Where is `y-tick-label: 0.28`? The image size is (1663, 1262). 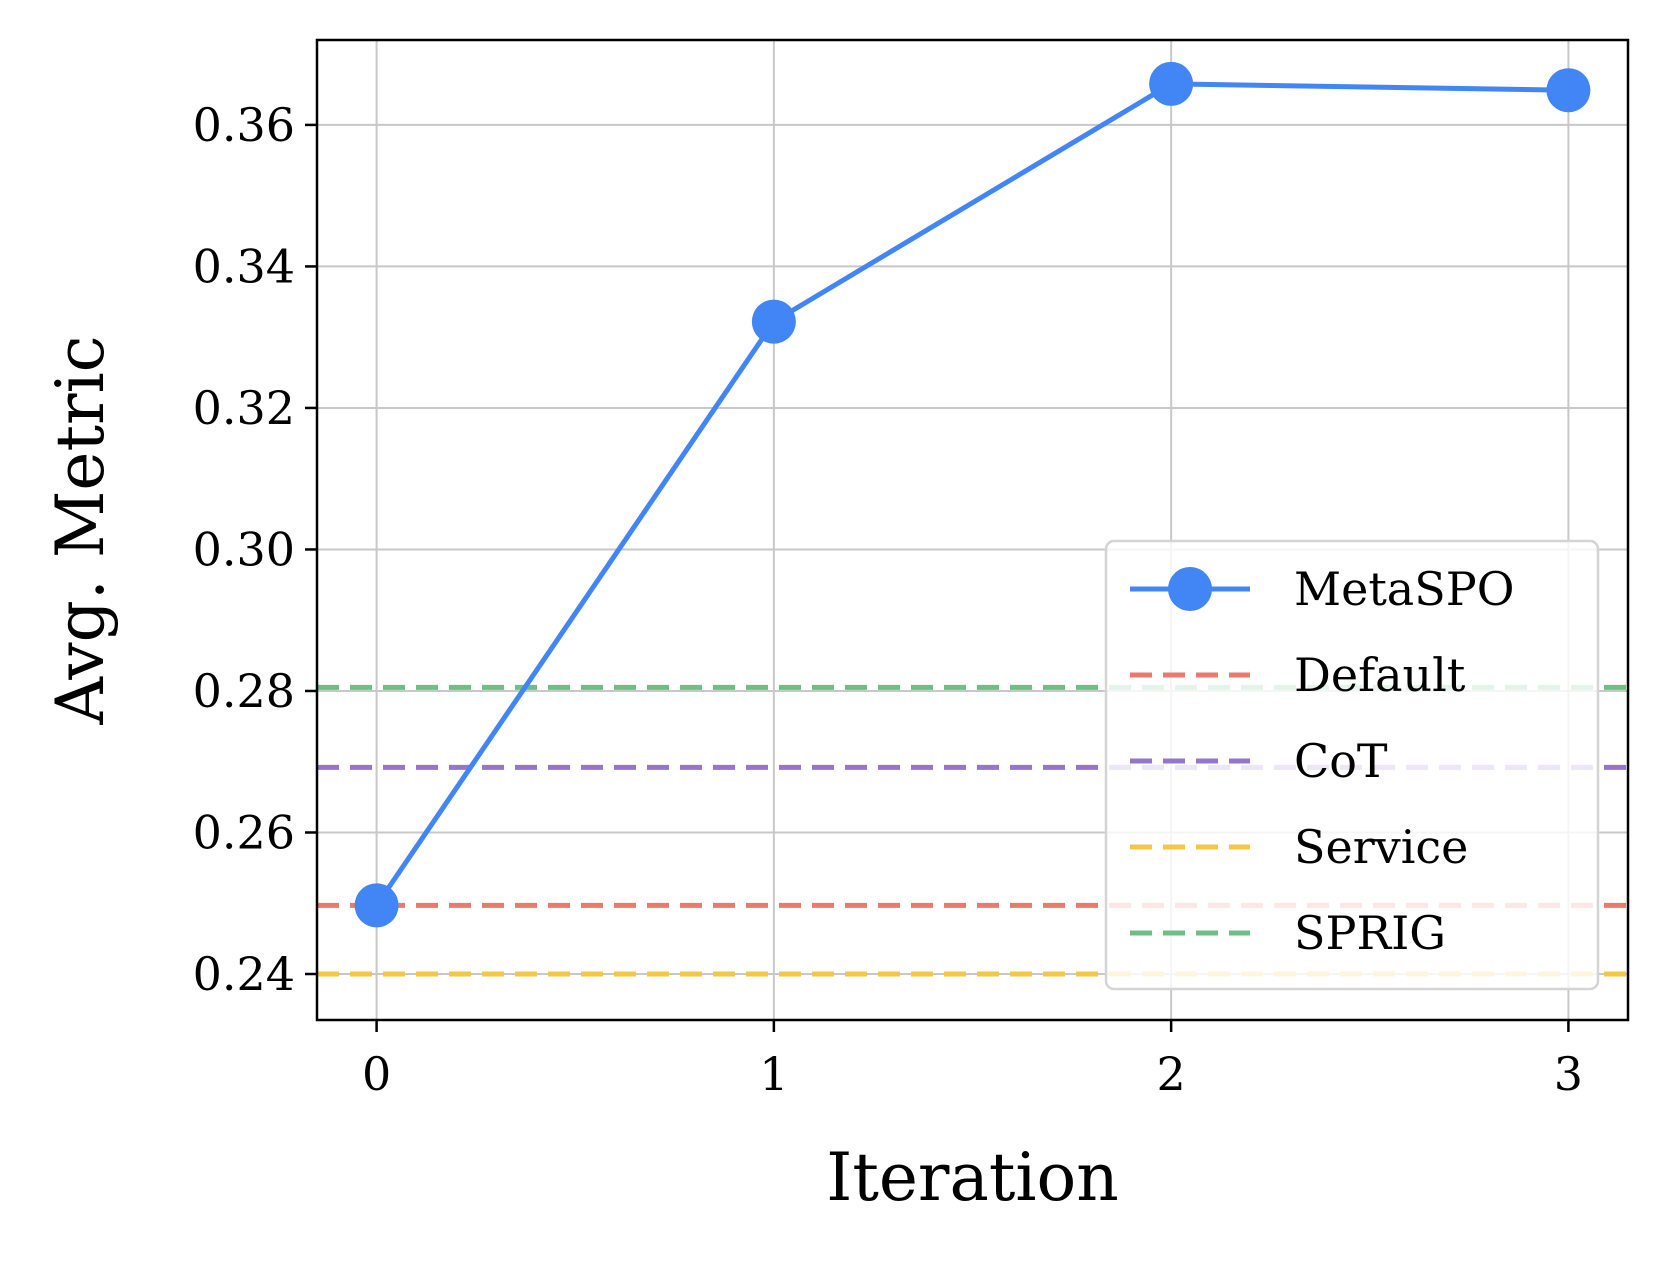 y-tick-label: 0.28 is located at coordinates (244, 691).